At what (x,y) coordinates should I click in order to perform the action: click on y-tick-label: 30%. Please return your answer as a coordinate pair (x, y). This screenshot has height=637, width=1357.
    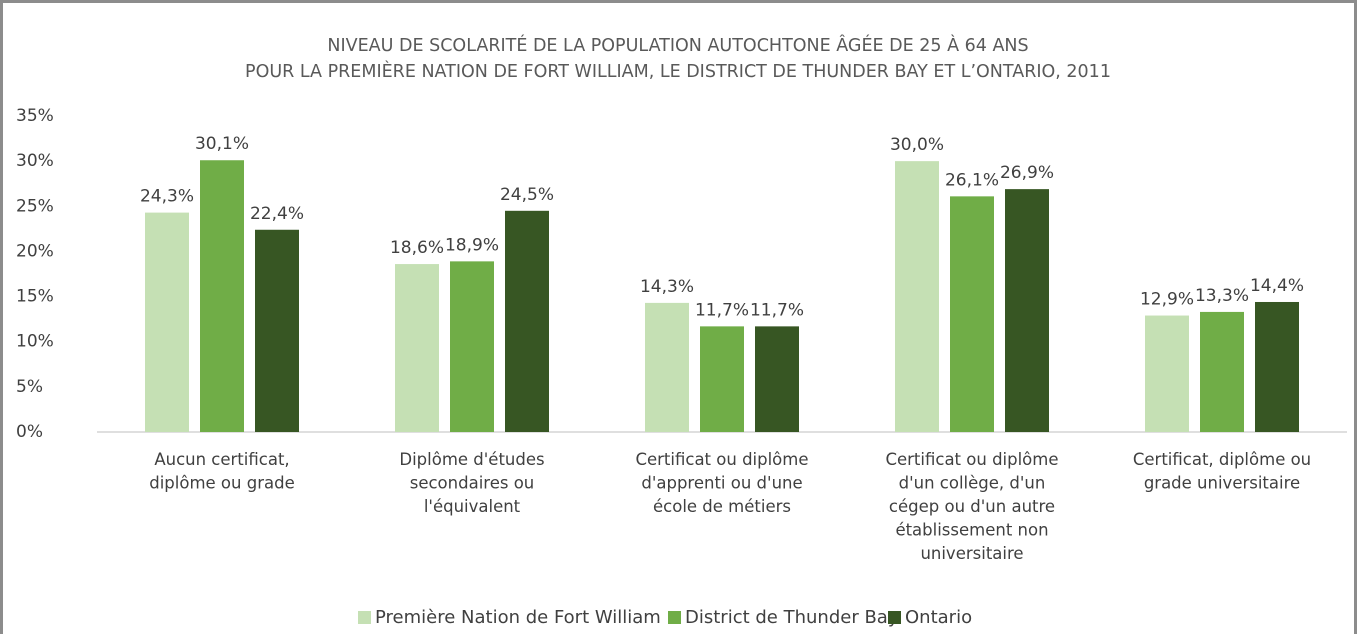
    Looking at the image, I should click on (35, 161).